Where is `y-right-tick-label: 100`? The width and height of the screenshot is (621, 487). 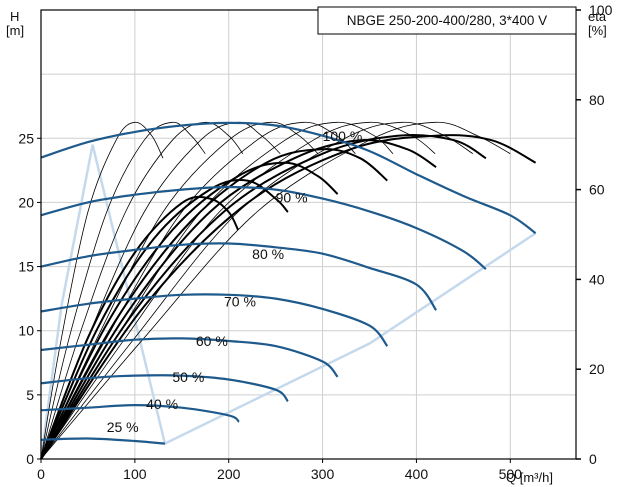 y-right-tick-label: 100 is located at coordinates (601, 10).